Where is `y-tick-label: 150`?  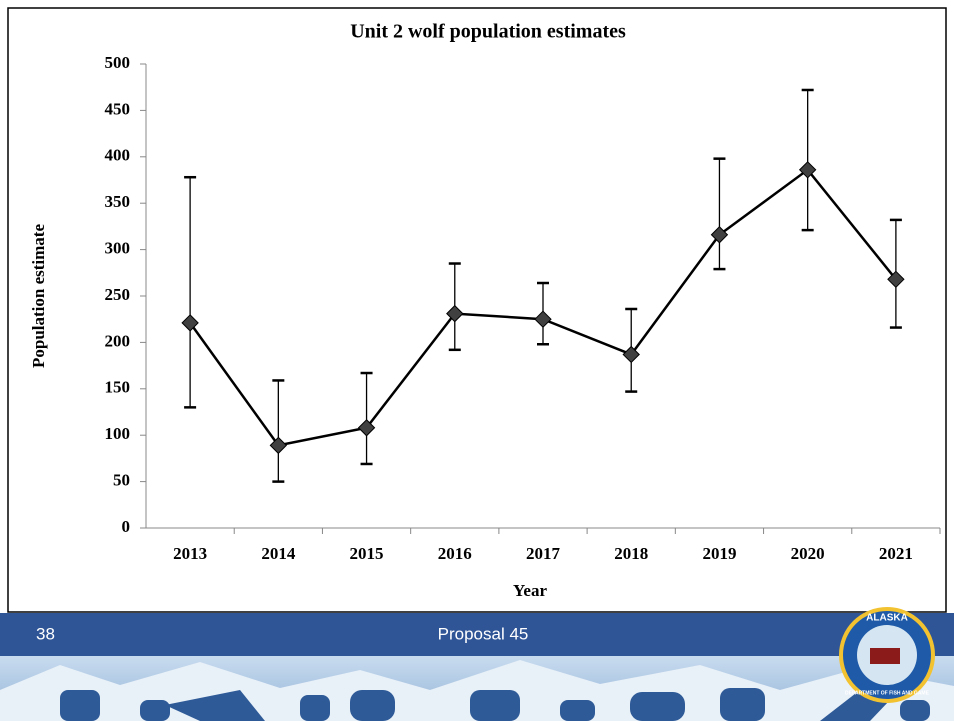 y-tick-label: 150 is located at coordinates (118, 387).